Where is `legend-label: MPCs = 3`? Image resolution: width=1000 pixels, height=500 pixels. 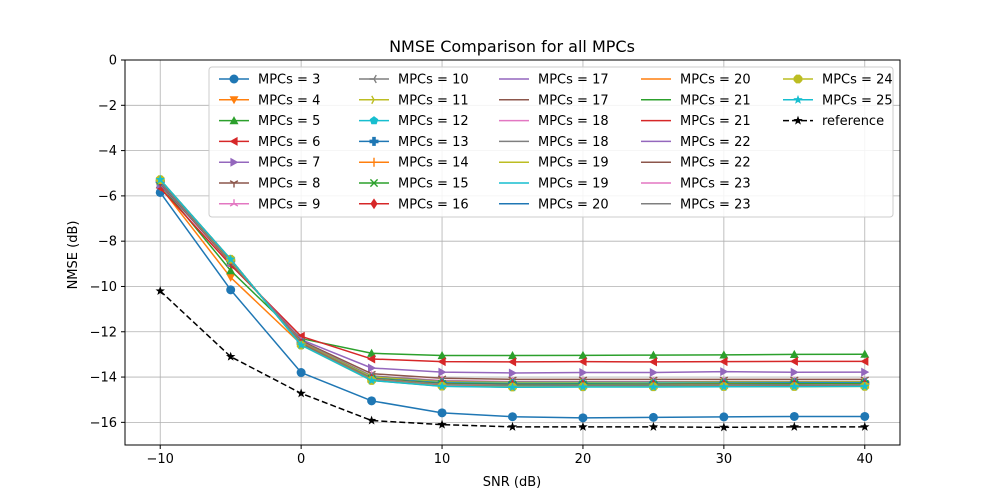
legend-label: MPCs = 3 is located at coordinates (289, 80).